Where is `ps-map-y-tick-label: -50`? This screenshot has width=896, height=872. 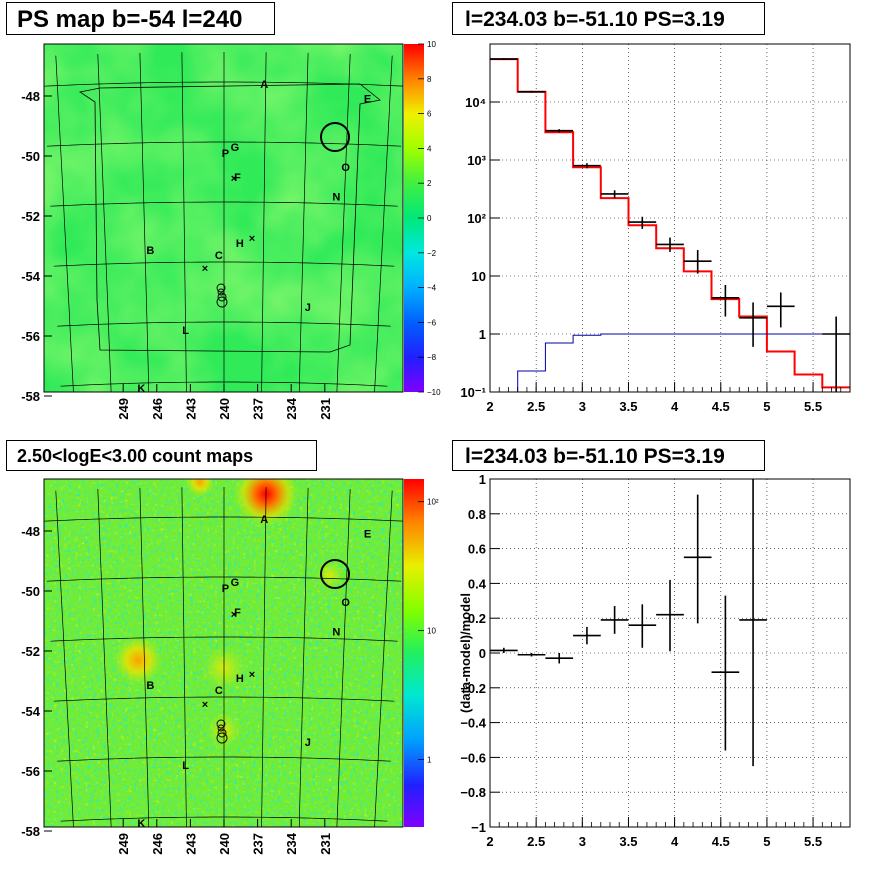 ps-map-y-tick-label: -50 is located at coordinates (30, 156).